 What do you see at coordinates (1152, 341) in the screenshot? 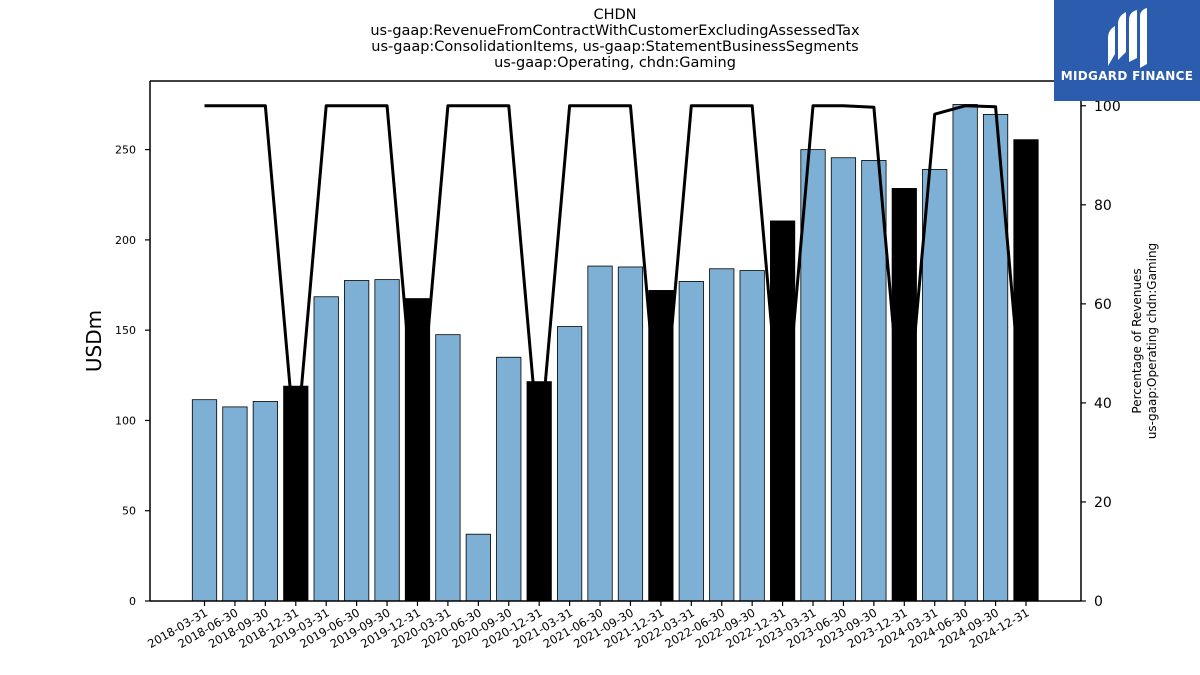
I see `y2-axis-label-line-2: us-gaap:Operating chdn:Gaming` at bounding box center [1152, 341].